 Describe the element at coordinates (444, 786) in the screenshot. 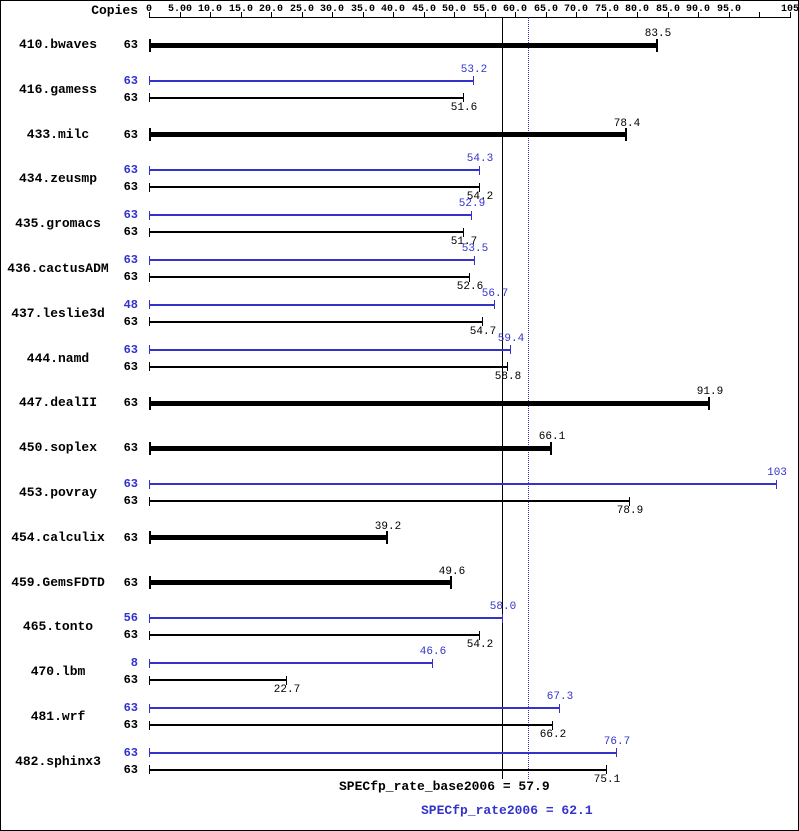

I see `base-mean-label: SPECfp_rate_base2006 = 57.9` at that location.